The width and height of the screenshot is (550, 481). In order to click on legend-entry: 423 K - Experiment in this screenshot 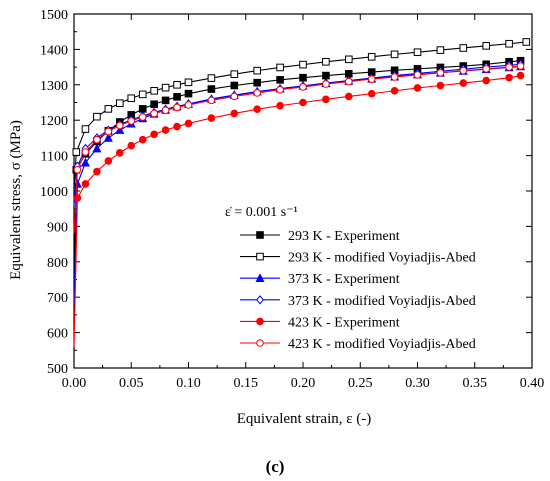, I will do `click(344, 322)`.